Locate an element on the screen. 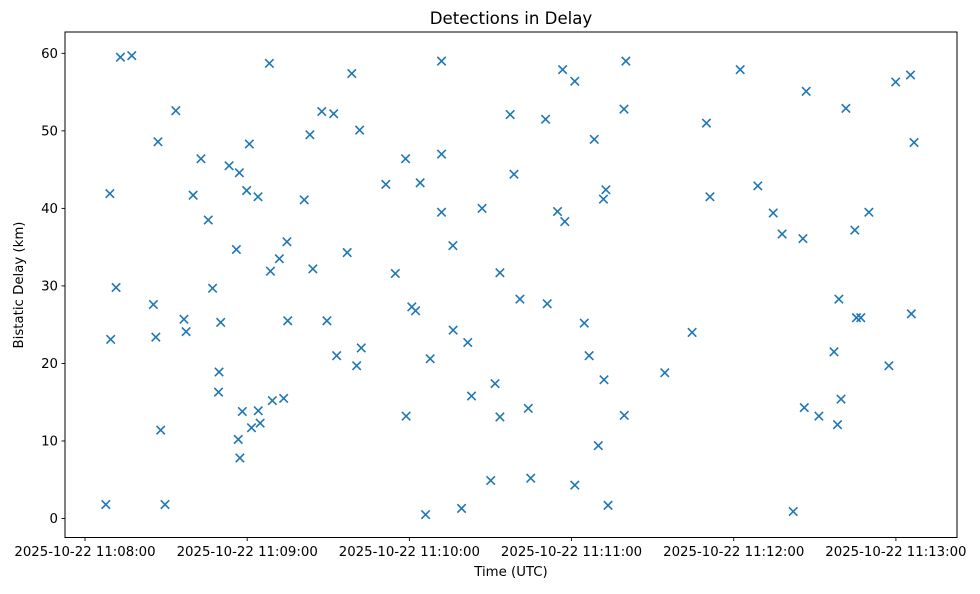 This screenshot has height=594, width=980. x-tick-label: 2025-10-22 11:08:00 is located at coordinates (84, 552).